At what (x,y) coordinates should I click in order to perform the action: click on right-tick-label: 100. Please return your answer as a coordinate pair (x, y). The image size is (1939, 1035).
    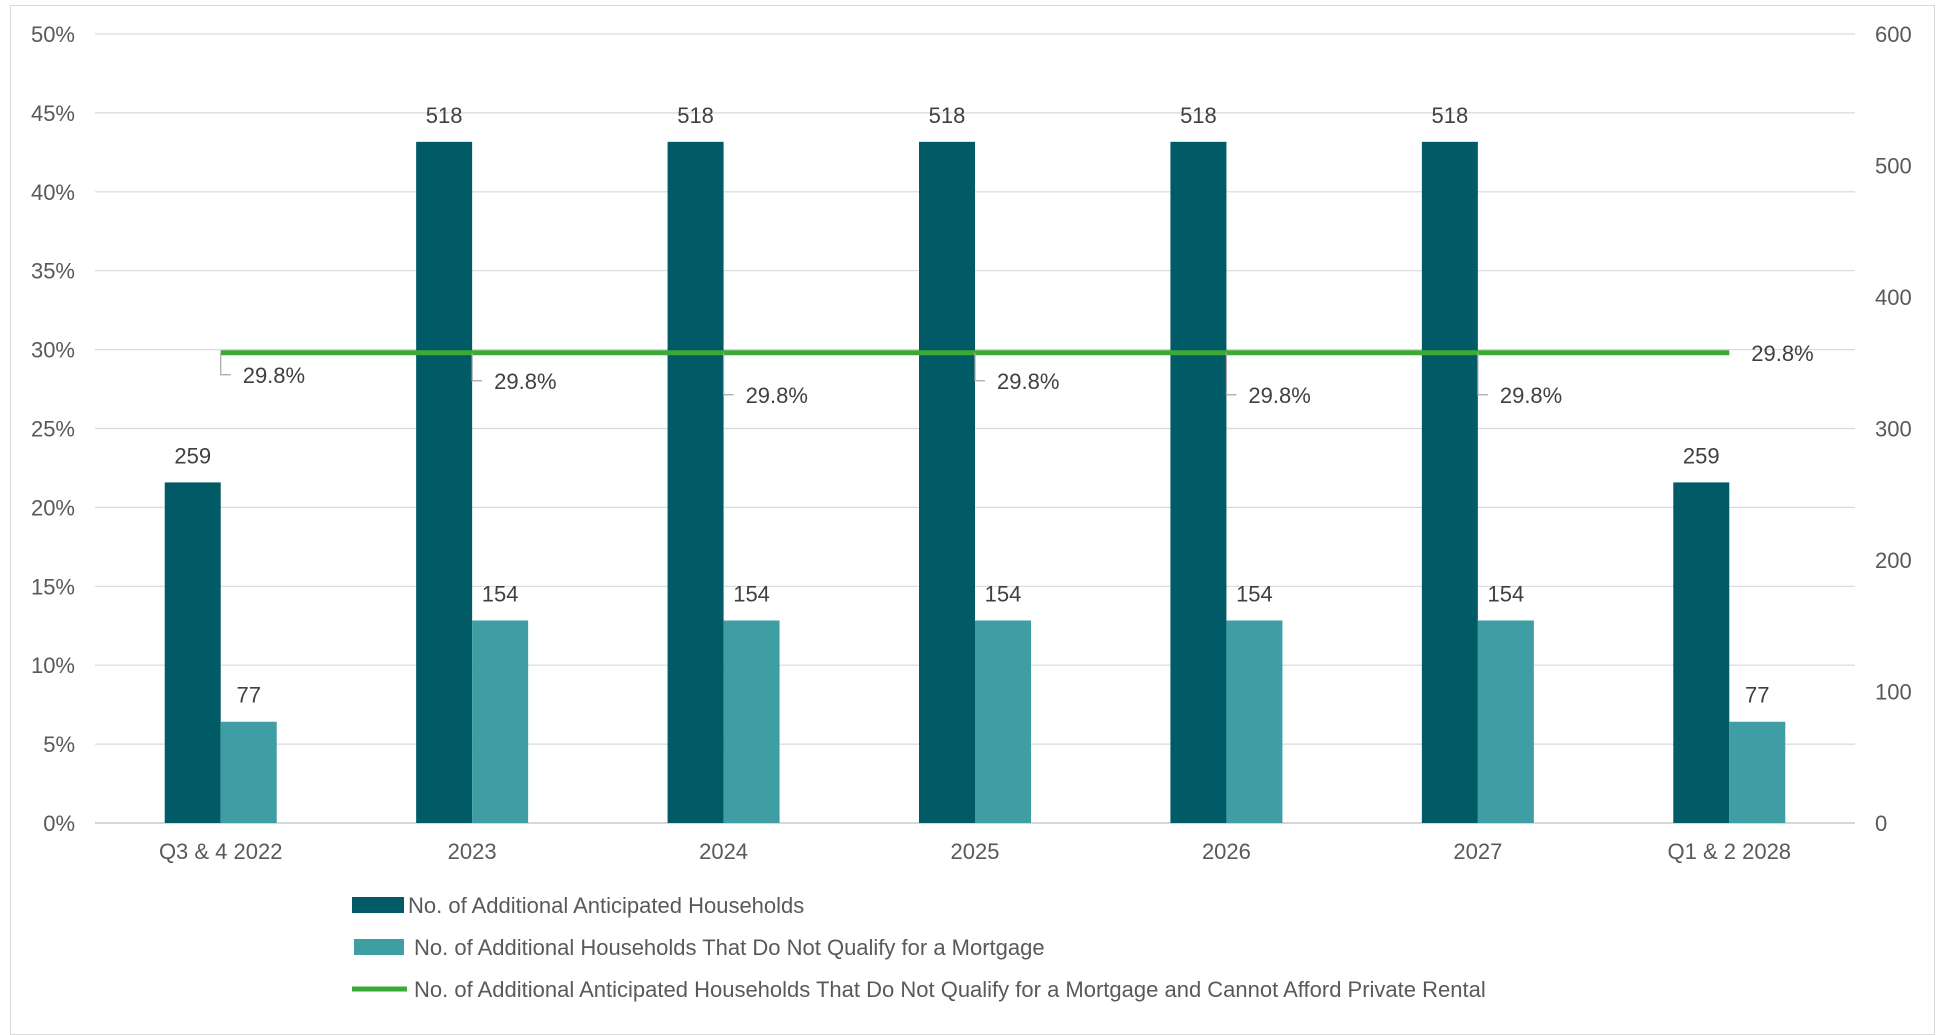
    Looking at the image, I should click on (1893, 692).